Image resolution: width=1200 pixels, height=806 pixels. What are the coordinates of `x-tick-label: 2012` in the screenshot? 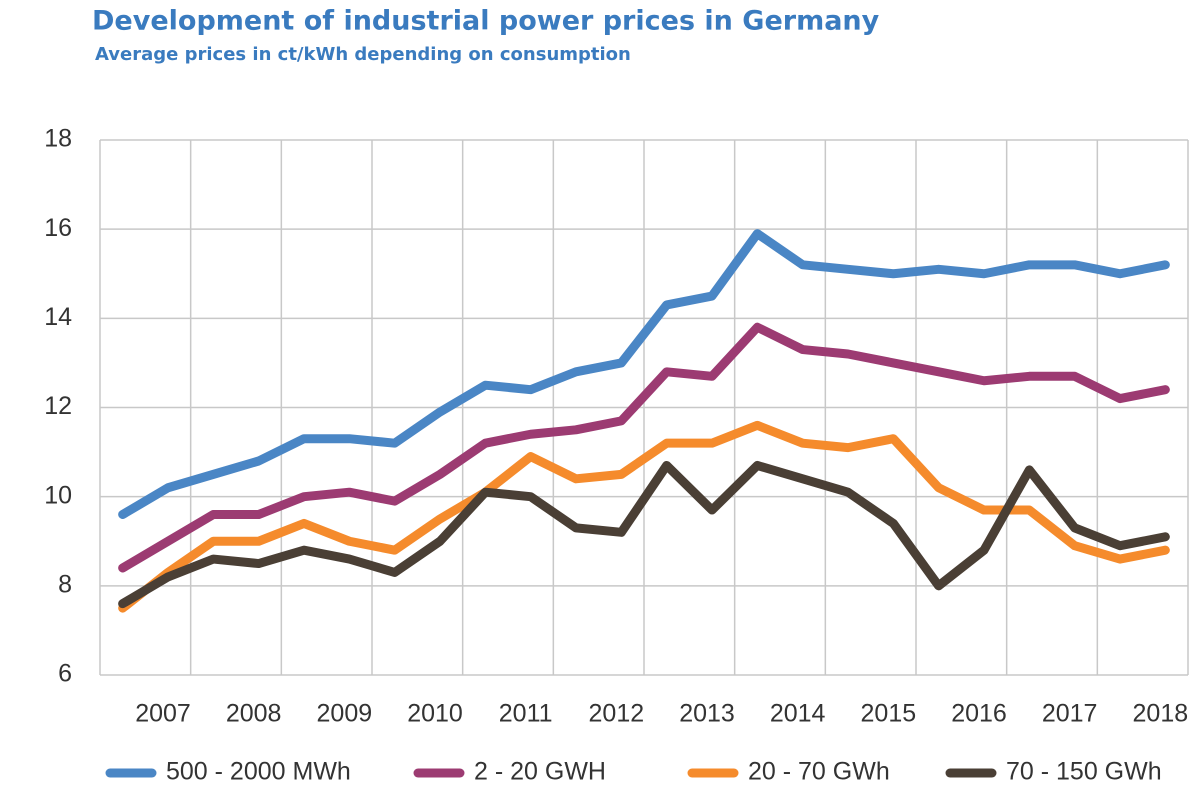 It's located at (617, 714).